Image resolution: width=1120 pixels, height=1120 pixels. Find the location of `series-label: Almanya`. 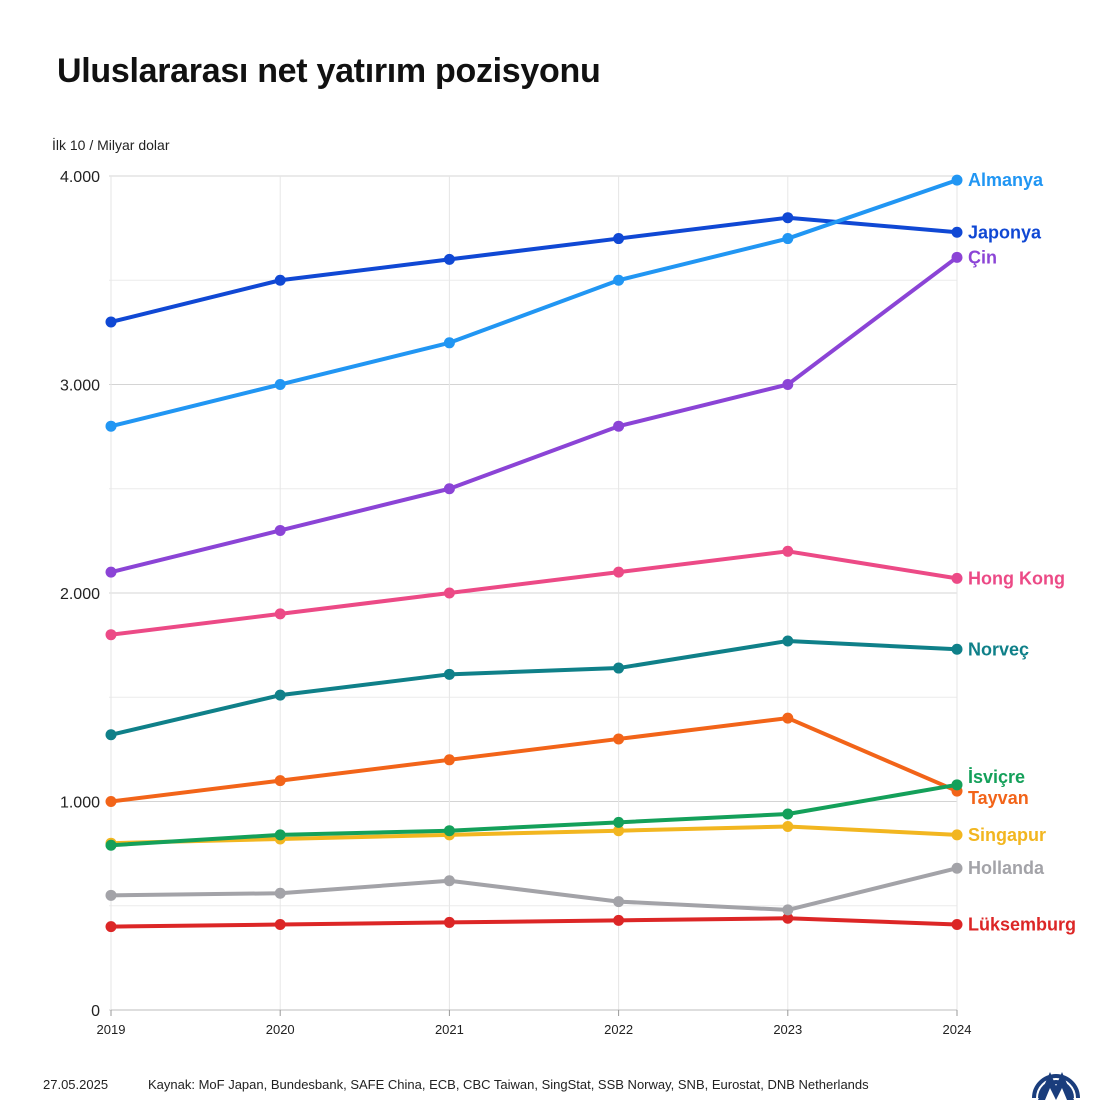

series-label: Almanya is located at coordinates (1006, 180).